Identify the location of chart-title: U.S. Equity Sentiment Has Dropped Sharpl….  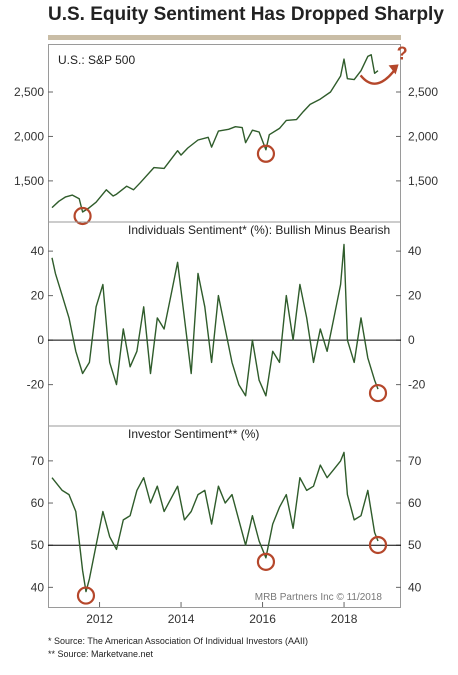
(246, 14).